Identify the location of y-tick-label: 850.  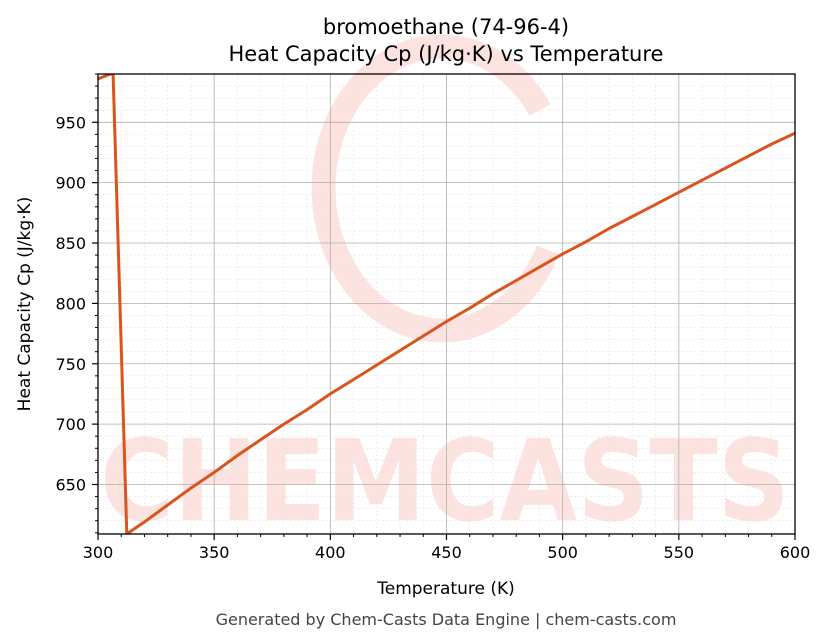
(70, 243).